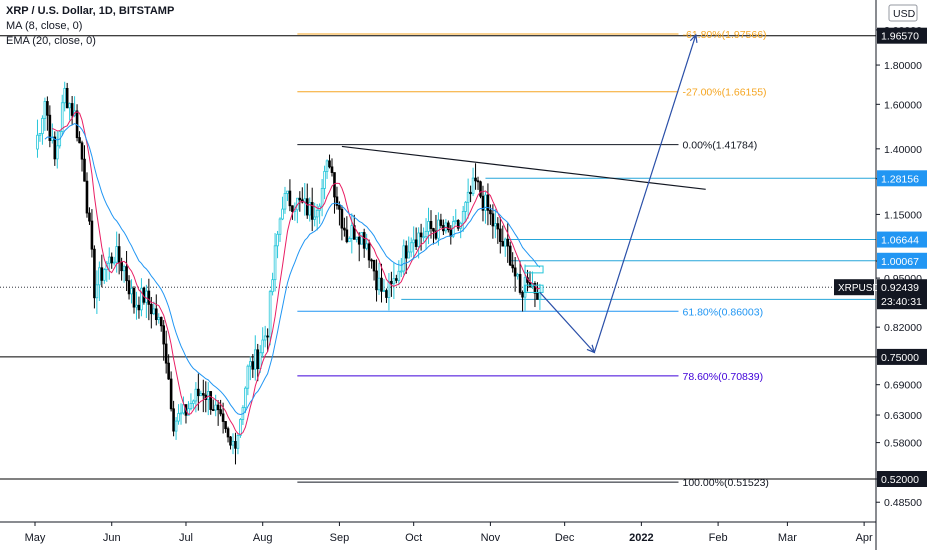 The height and width of the screenshot is (550, 932). Describe the element at coordinates (854, 287) in the screenshot. I see `symbol-badge` at that location.